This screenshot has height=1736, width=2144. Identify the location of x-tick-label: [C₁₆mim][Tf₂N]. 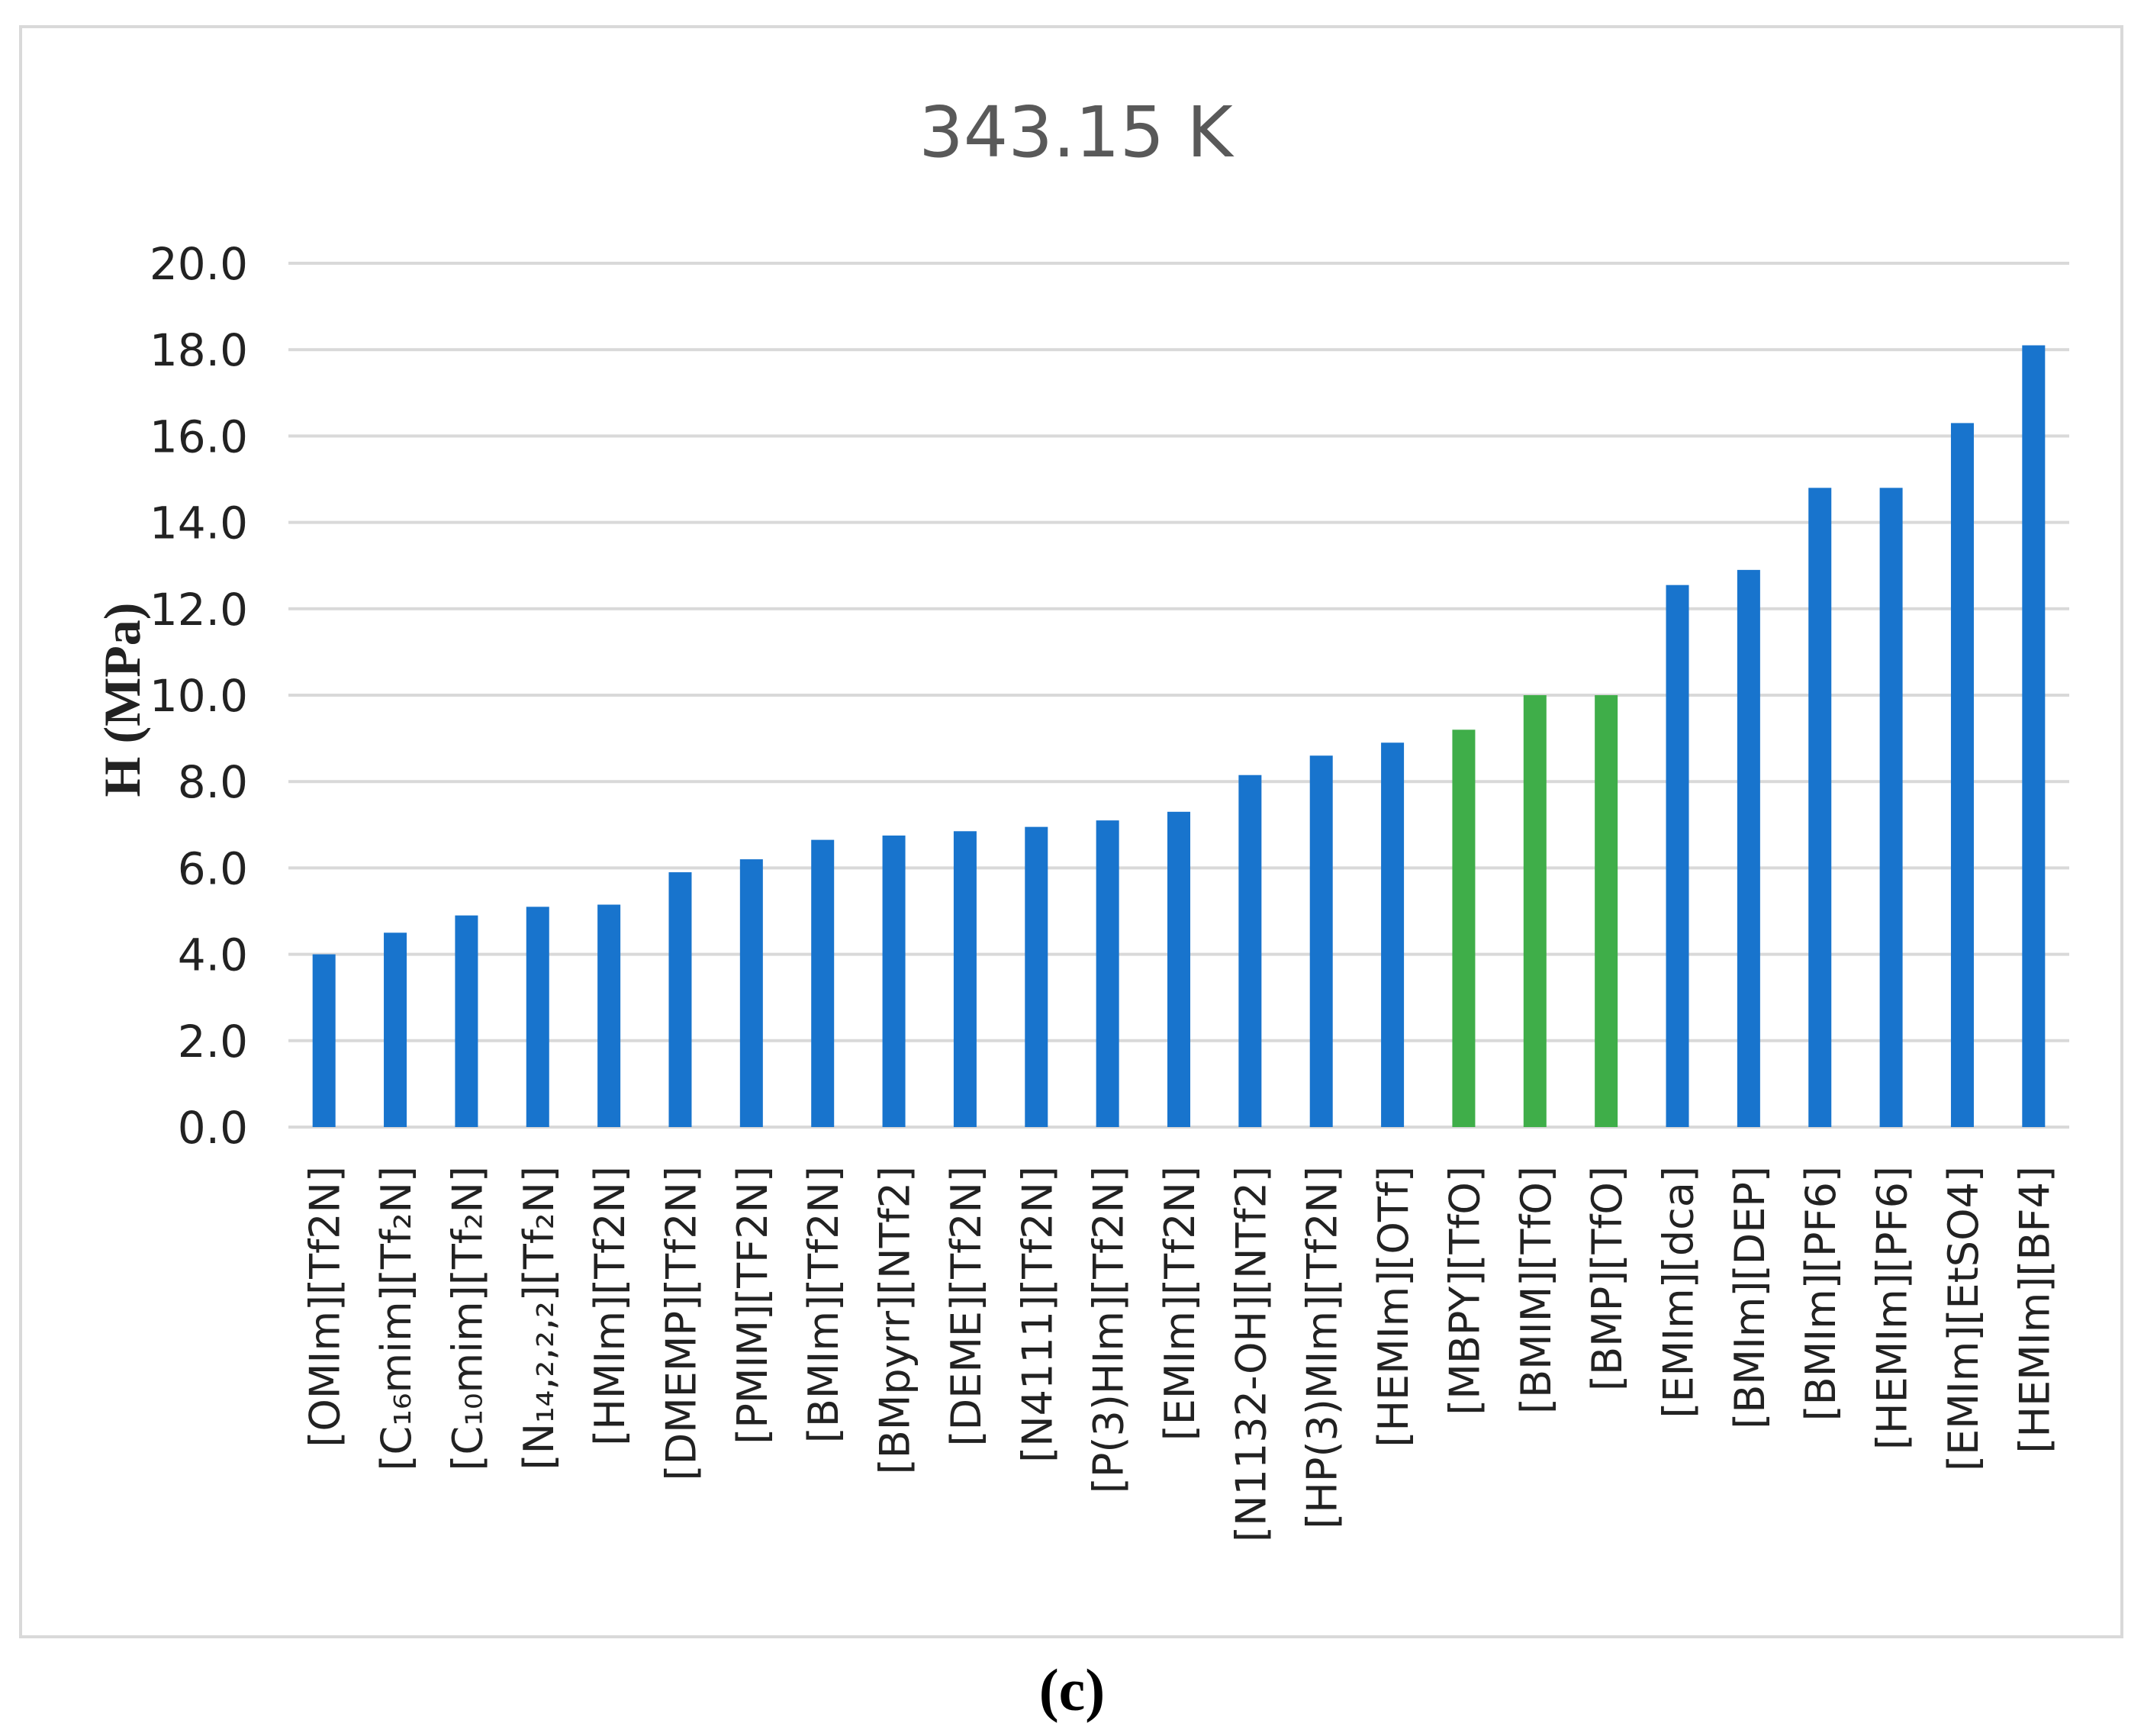
(396, 1318).